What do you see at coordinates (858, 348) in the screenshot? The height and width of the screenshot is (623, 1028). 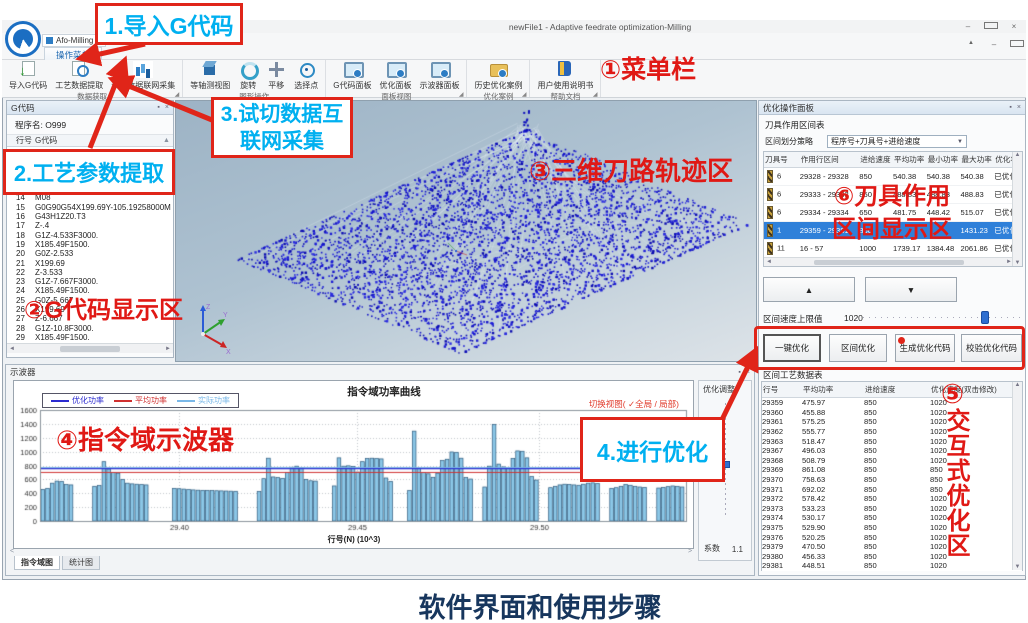 I see `action-button-区间优化: 区间优化` at bounding box center [858, 348].